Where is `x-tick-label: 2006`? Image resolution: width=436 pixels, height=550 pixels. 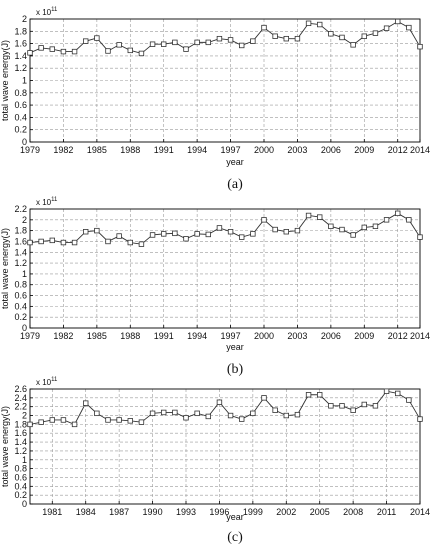 x-tick-label: 2006 is located at coordinates (331, 150).